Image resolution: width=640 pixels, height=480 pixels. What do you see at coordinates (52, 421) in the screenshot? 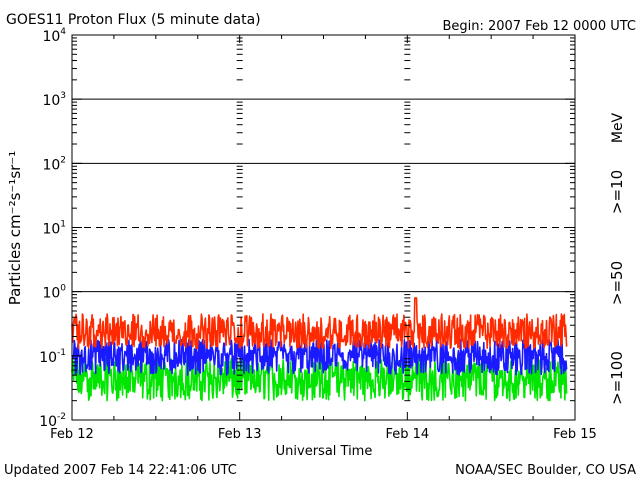
I see `y-tick-label: 10⁻²` at bounding box center [52, 421].